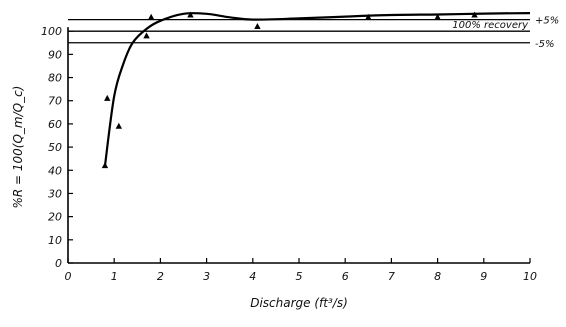 Image resolution: width=566 pixels, height=327 pixels. Describe the element at coordinates (206, 276) in the screenshot. I see `x-tick-label: 3` at that location.